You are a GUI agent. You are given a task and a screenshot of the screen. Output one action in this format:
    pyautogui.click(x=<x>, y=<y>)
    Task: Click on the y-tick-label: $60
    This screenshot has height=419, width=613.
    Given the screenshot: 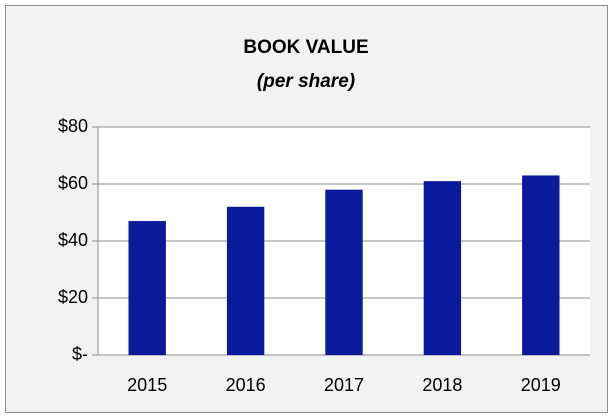 What is the action you would take?
    pyautogui.click(x=73, y=183)
    